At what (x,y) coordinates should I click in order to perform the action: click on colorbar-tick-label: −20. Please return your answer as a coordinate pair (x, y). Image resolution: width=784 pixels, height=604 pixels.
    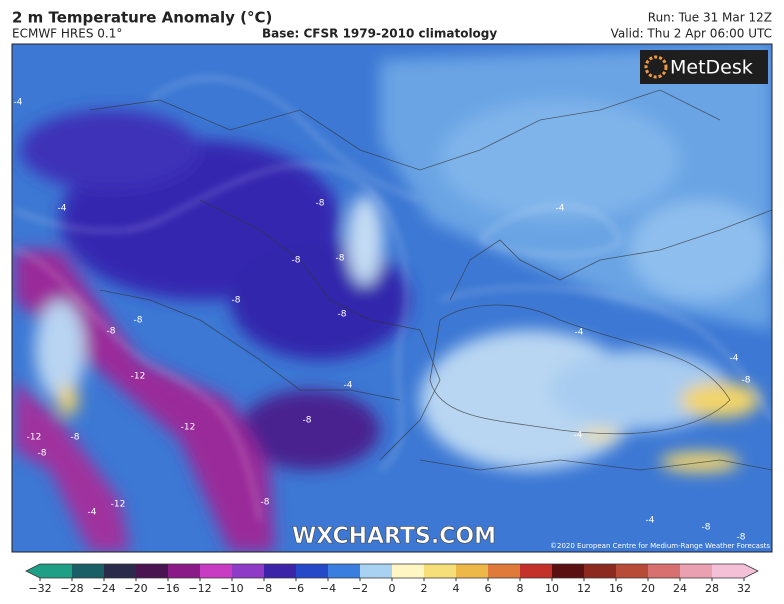
    Looking at the image, I should click on (135, 588).